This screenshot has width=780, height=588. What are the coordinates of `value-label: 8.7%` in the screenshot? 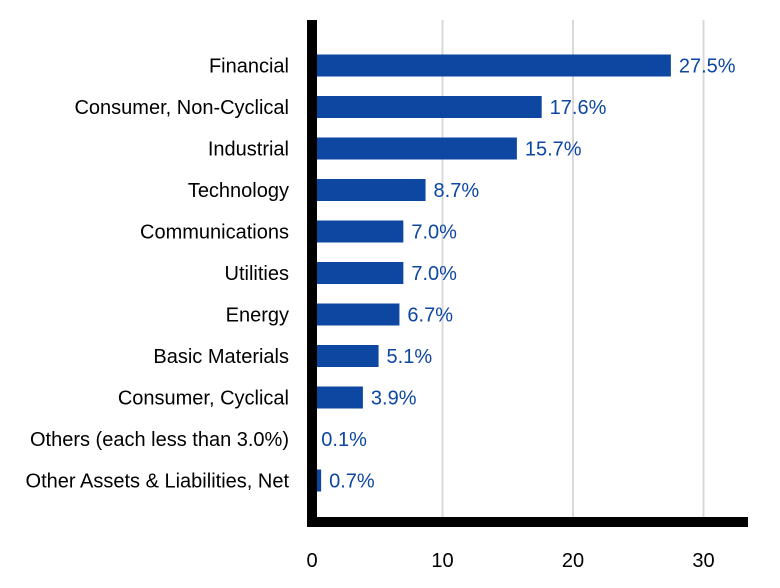 It's located at (457, 191).